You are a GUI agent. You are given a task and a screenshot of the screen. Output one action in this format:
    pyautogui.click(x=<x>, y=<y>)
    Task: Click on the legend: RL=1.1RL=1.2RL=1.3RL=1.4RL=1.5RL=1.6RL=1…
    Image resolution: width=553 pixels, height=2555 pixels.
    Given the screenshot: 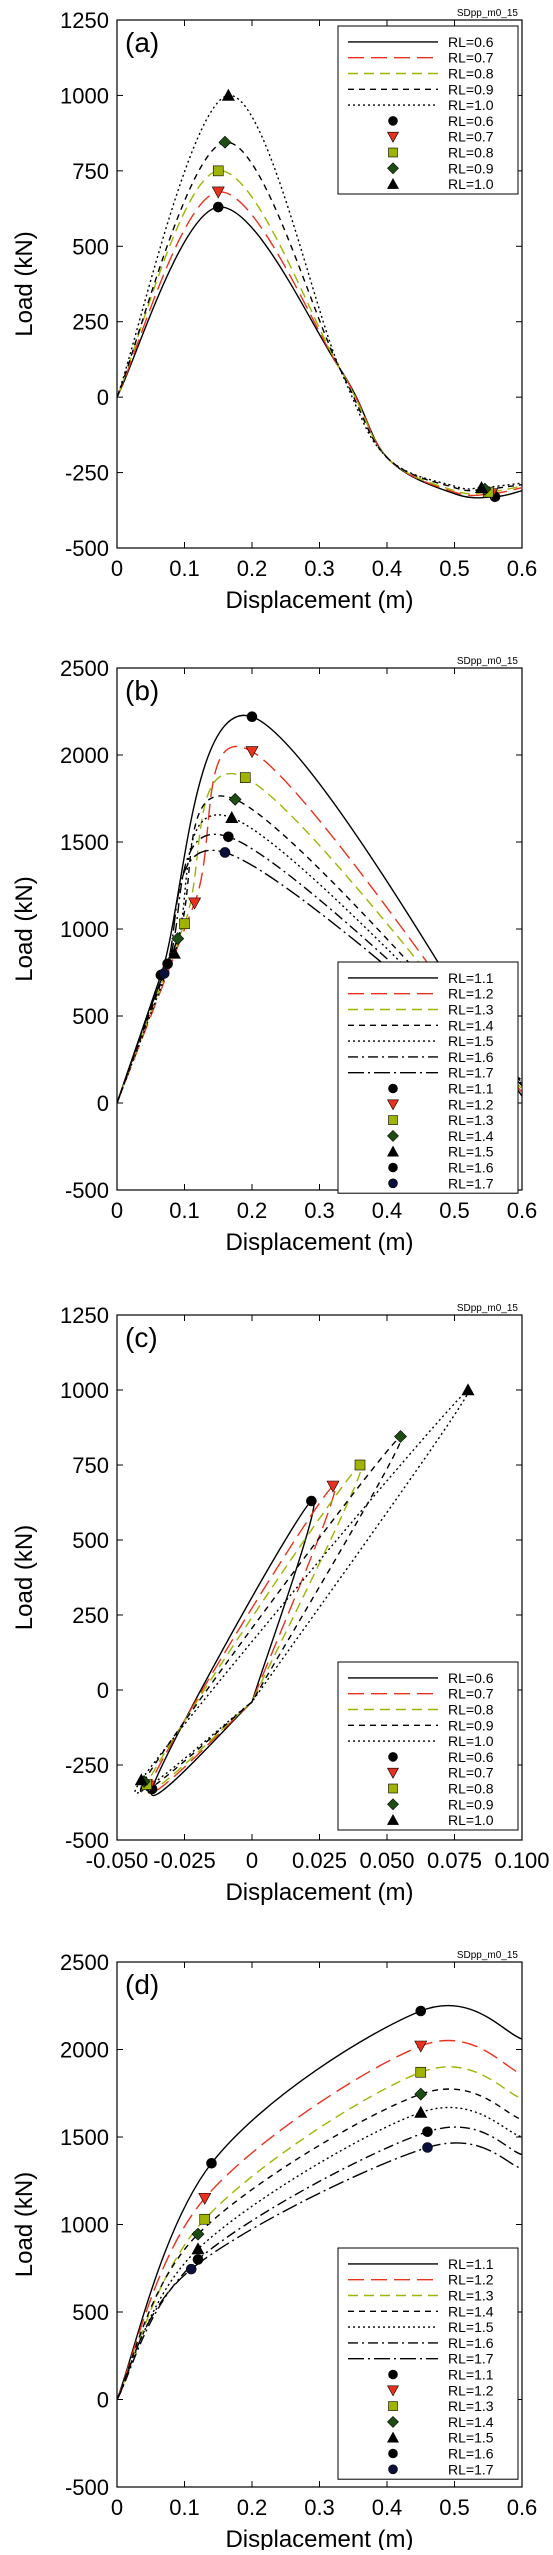 What is the action you would take?
    pyautogui.click(x=428, y=2363)
    